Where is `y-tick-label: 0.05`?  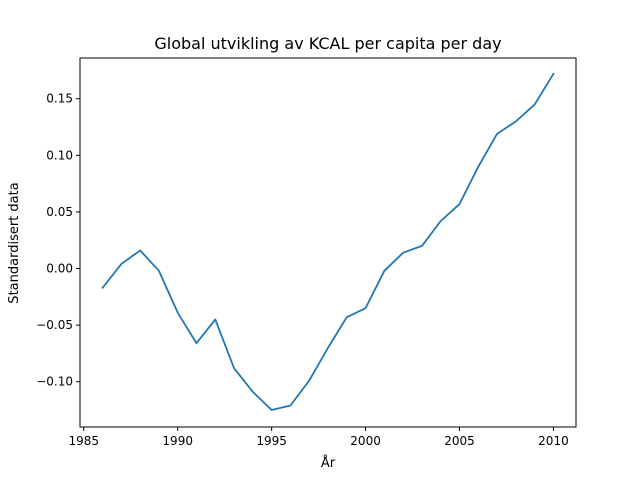 y-tick-label: 0.05 is located at coordinates (59, 212).